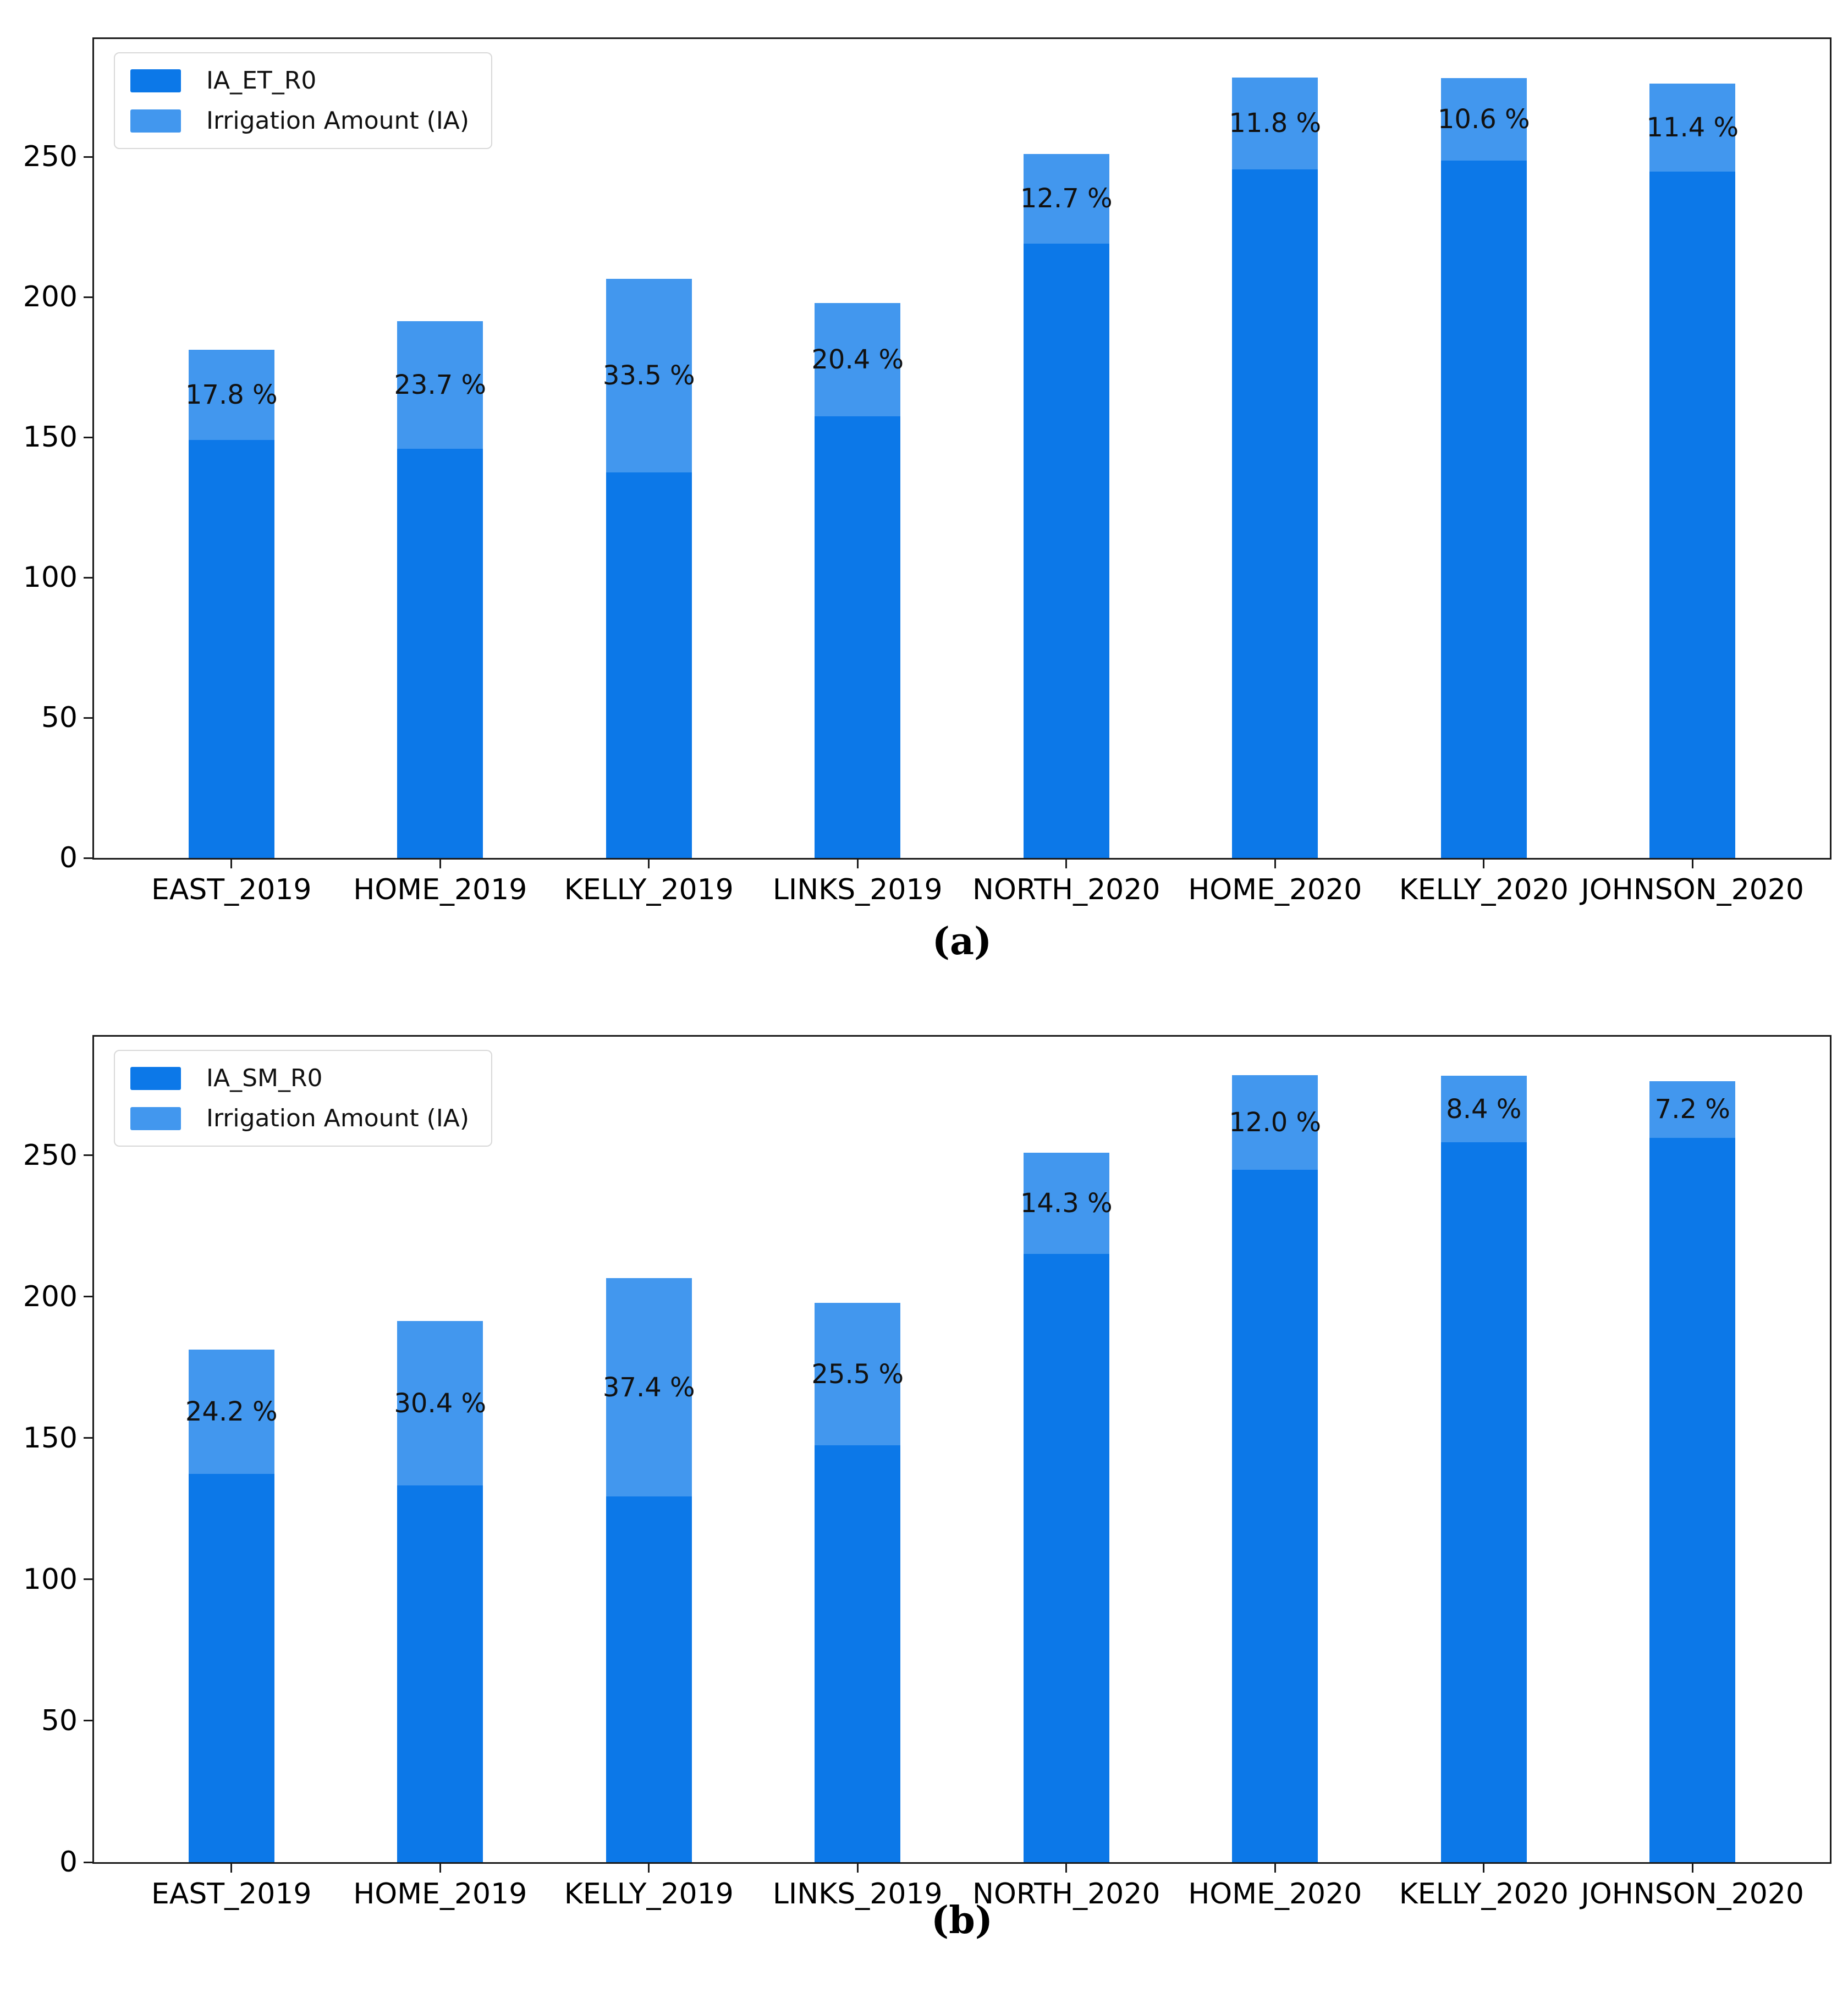 Image resolution: width=1848 pixels, height=2009 pixels. I want to click on bar-percentage-label: 7.2 %, so click(1692, 1109).